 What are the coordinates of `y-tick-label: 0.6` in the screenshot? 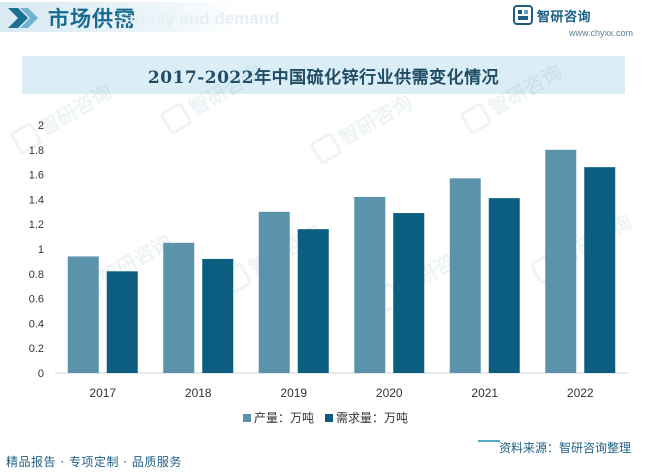 It's located at (36, 300).